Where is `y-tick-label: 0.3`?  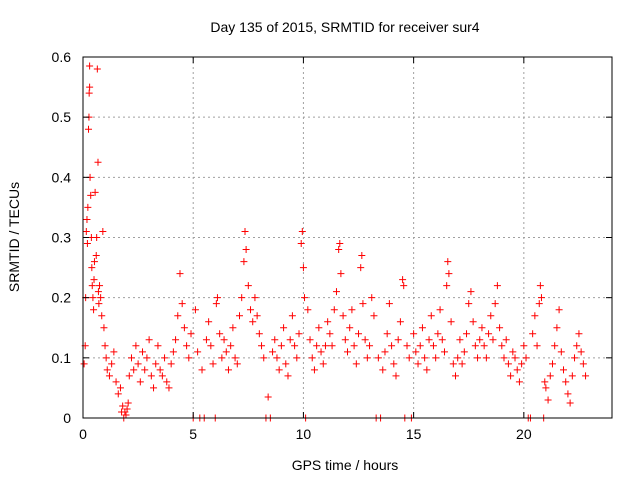 y-tick-label: 0.3 is located at coordinates (62, 238).